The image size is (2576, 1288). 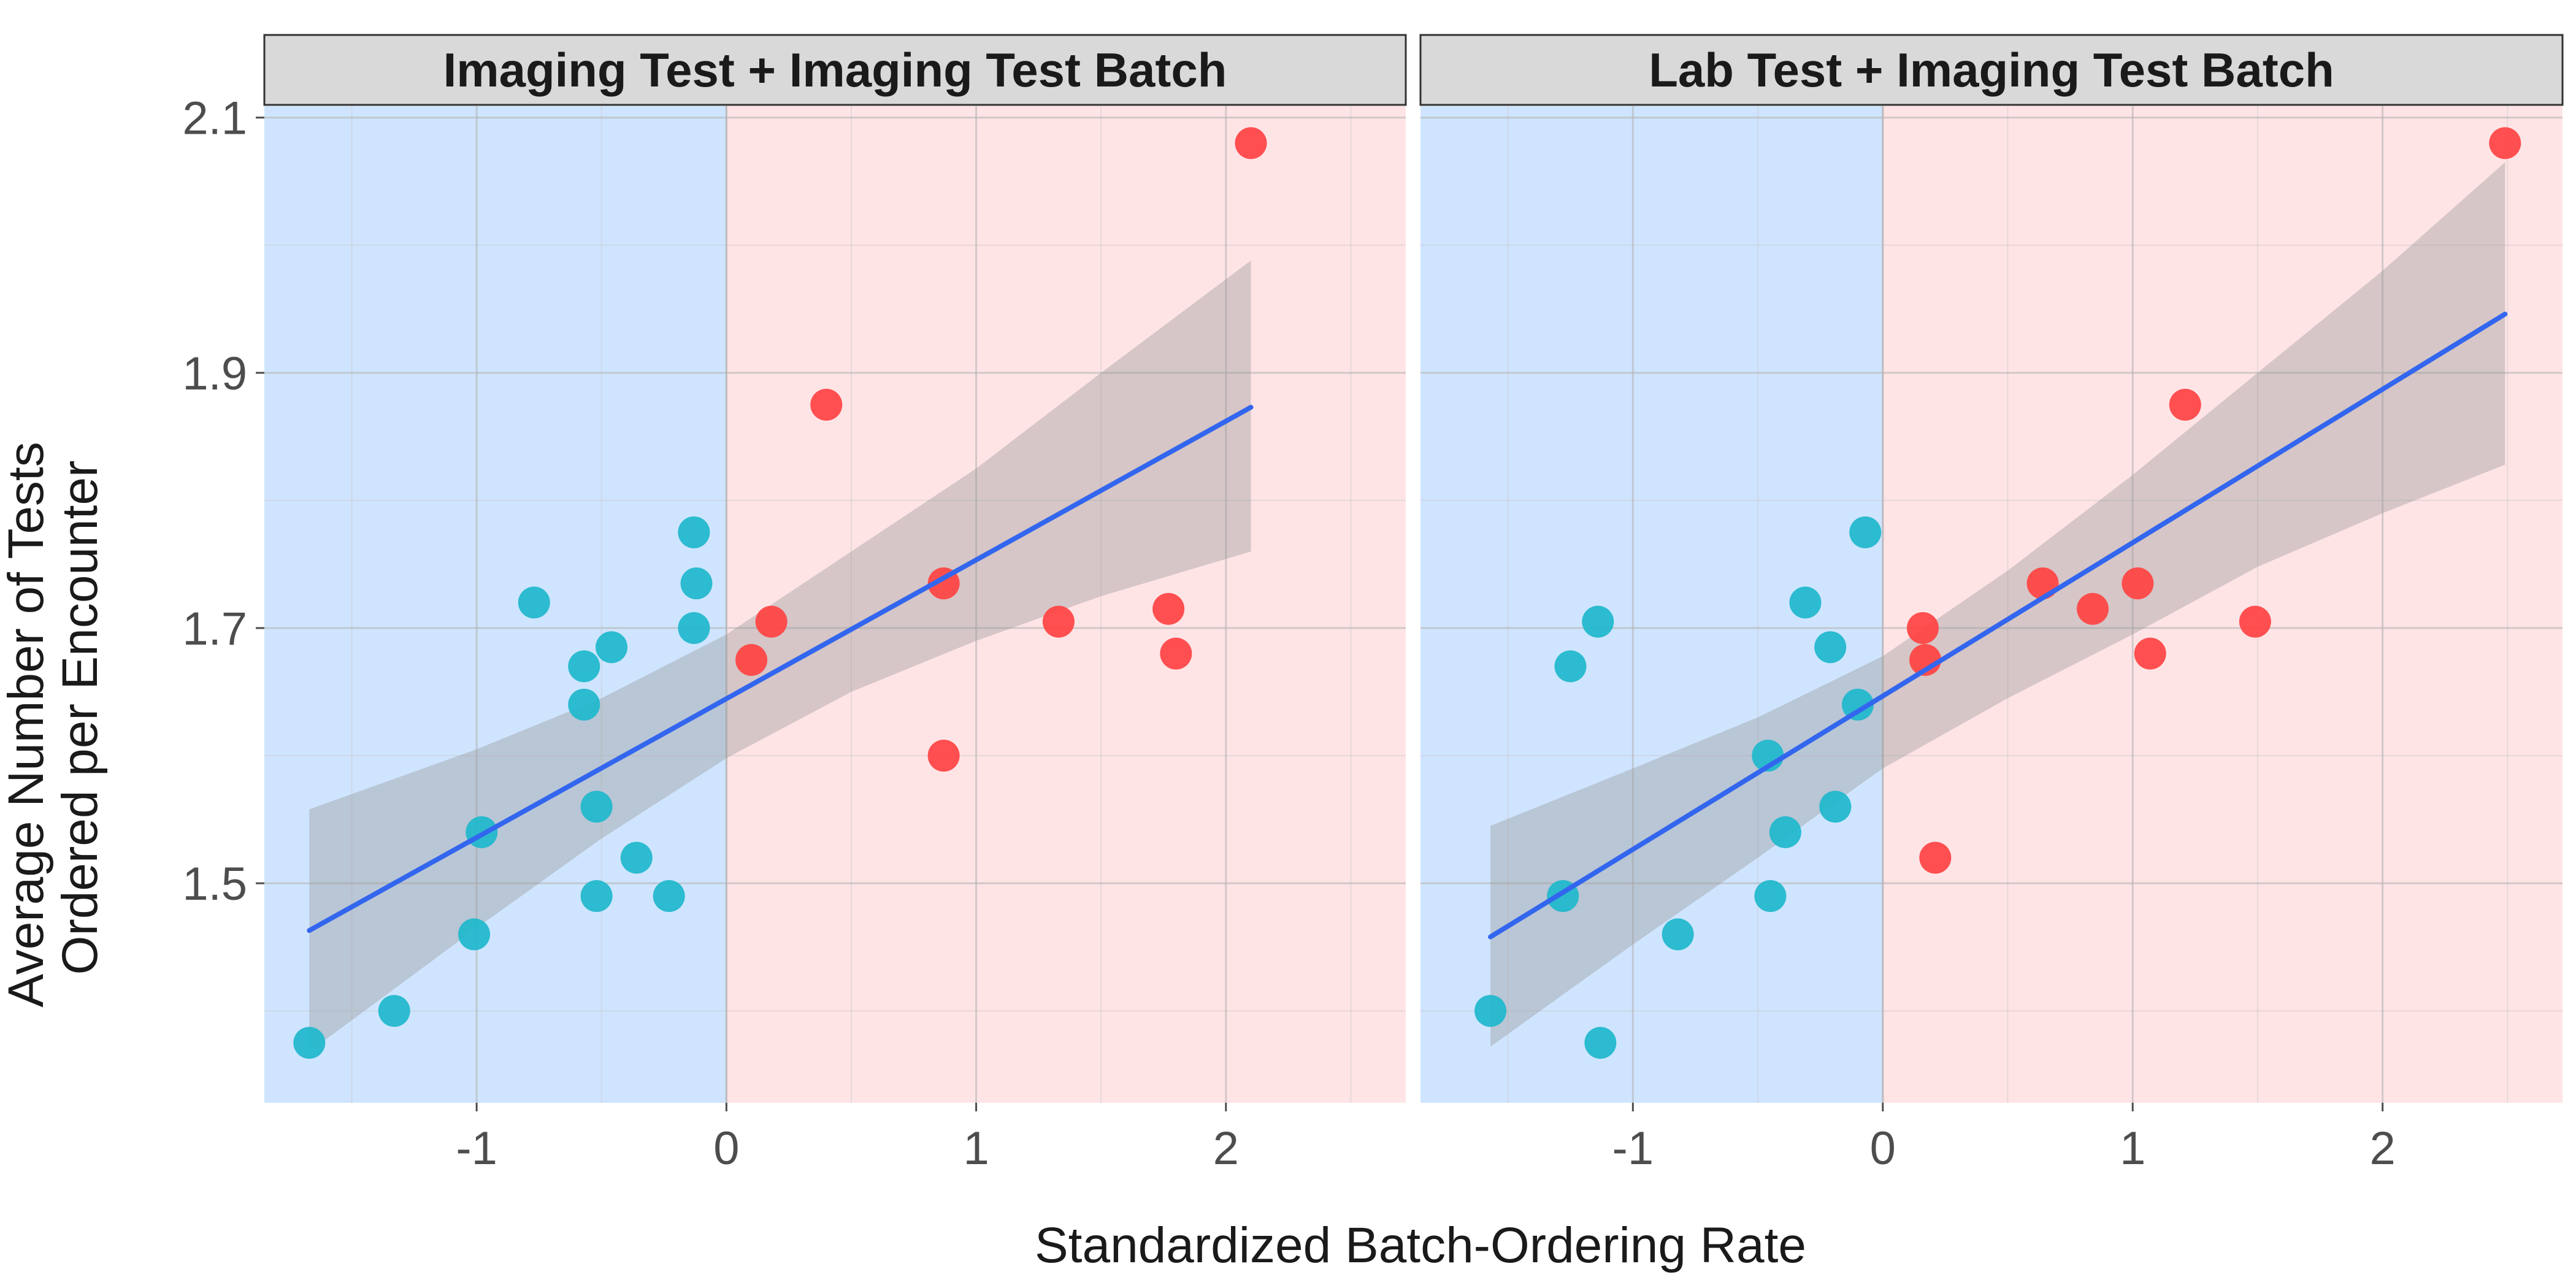 I want to click on y-axis-title-line-2: Ordered per Encounter, so click(x=80, y=718).